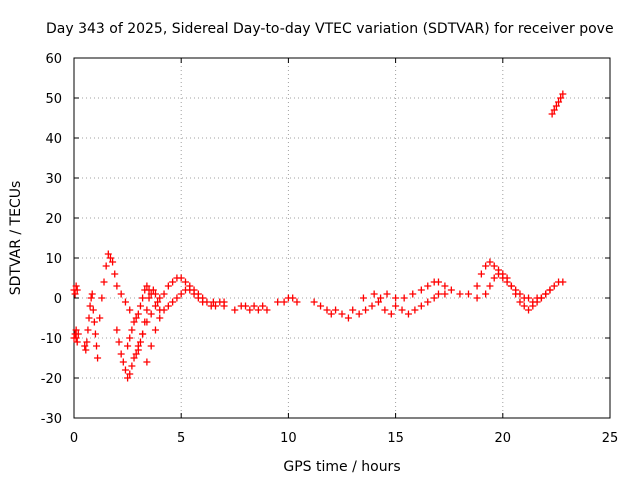 This screenshot has width=640, height=480. Describe the element at coordinates (51, 419) in the screenshot. I see `y-tick-label: -30` at that location.